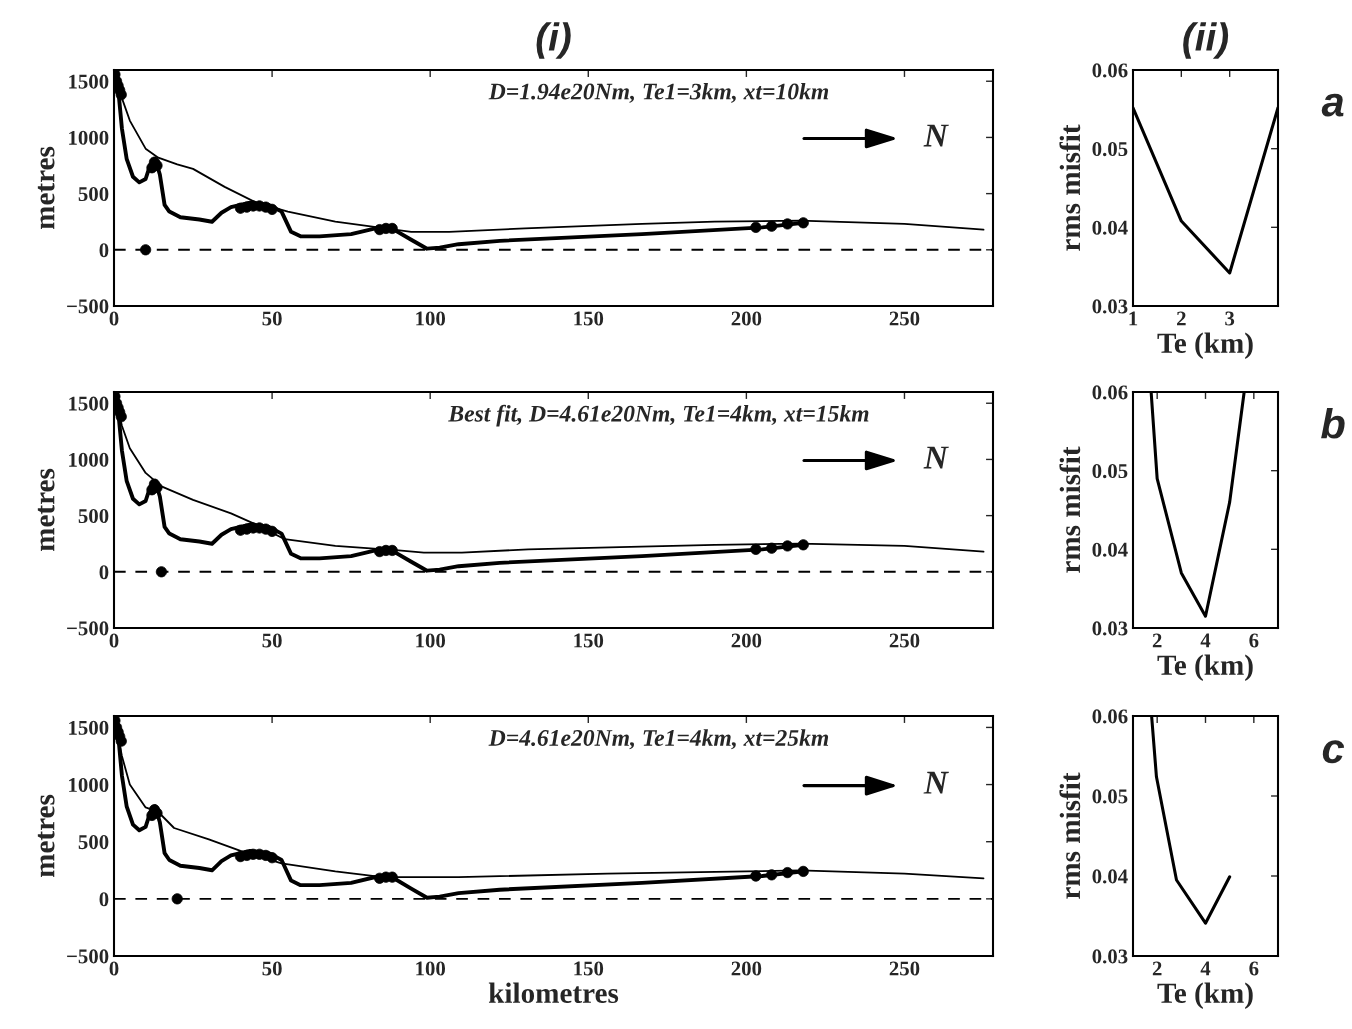  What do you see at coordinates (1332, 105) in the screenshot?
I see `text: a` at bounding box center [1332, 105].